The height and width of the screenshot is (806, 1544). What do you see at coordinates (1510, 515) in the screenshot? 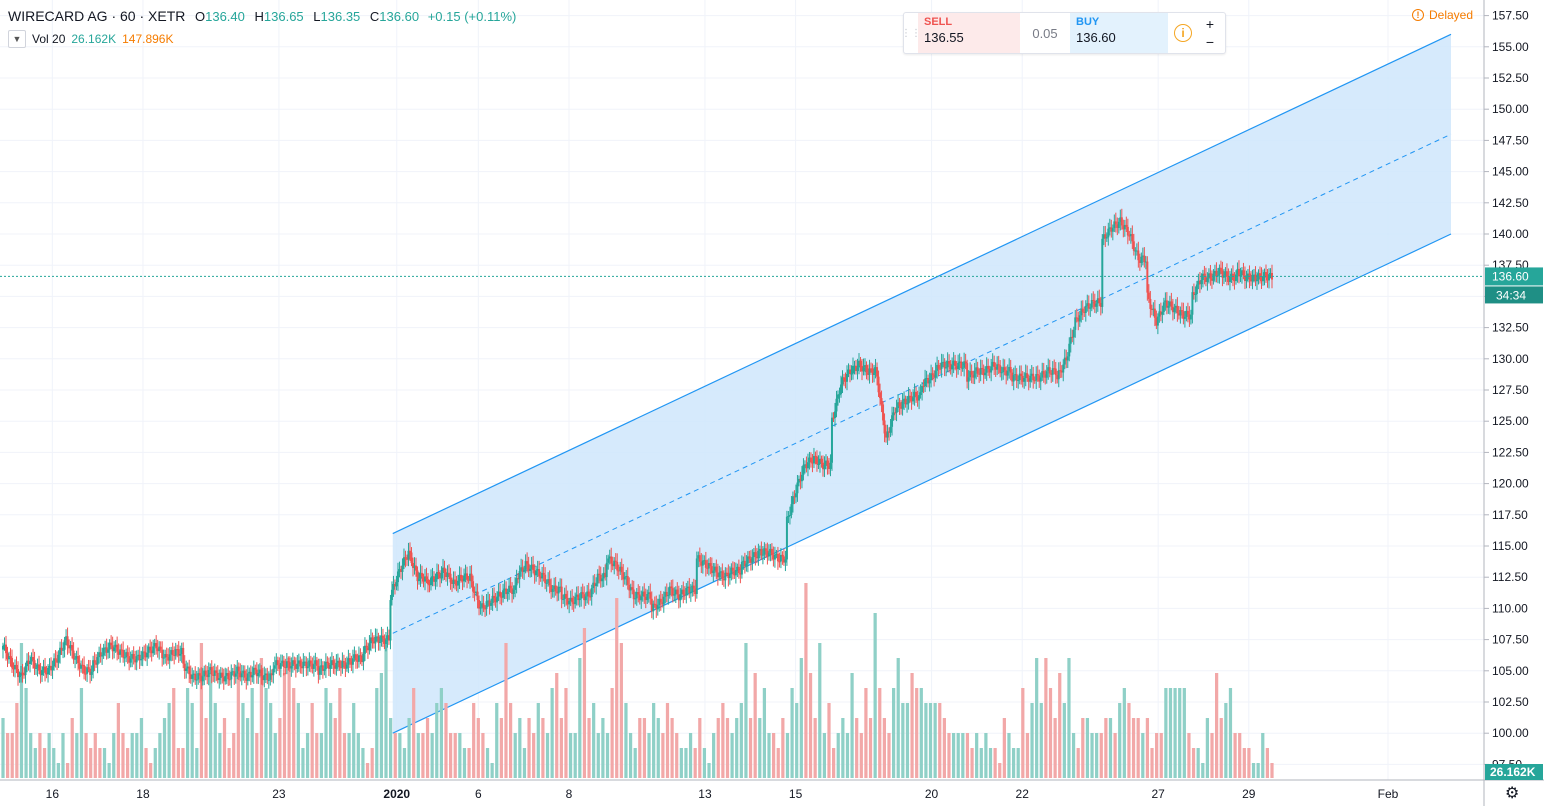
I see `y-tick-label: 117.50` at bounding box center [1510, 515].